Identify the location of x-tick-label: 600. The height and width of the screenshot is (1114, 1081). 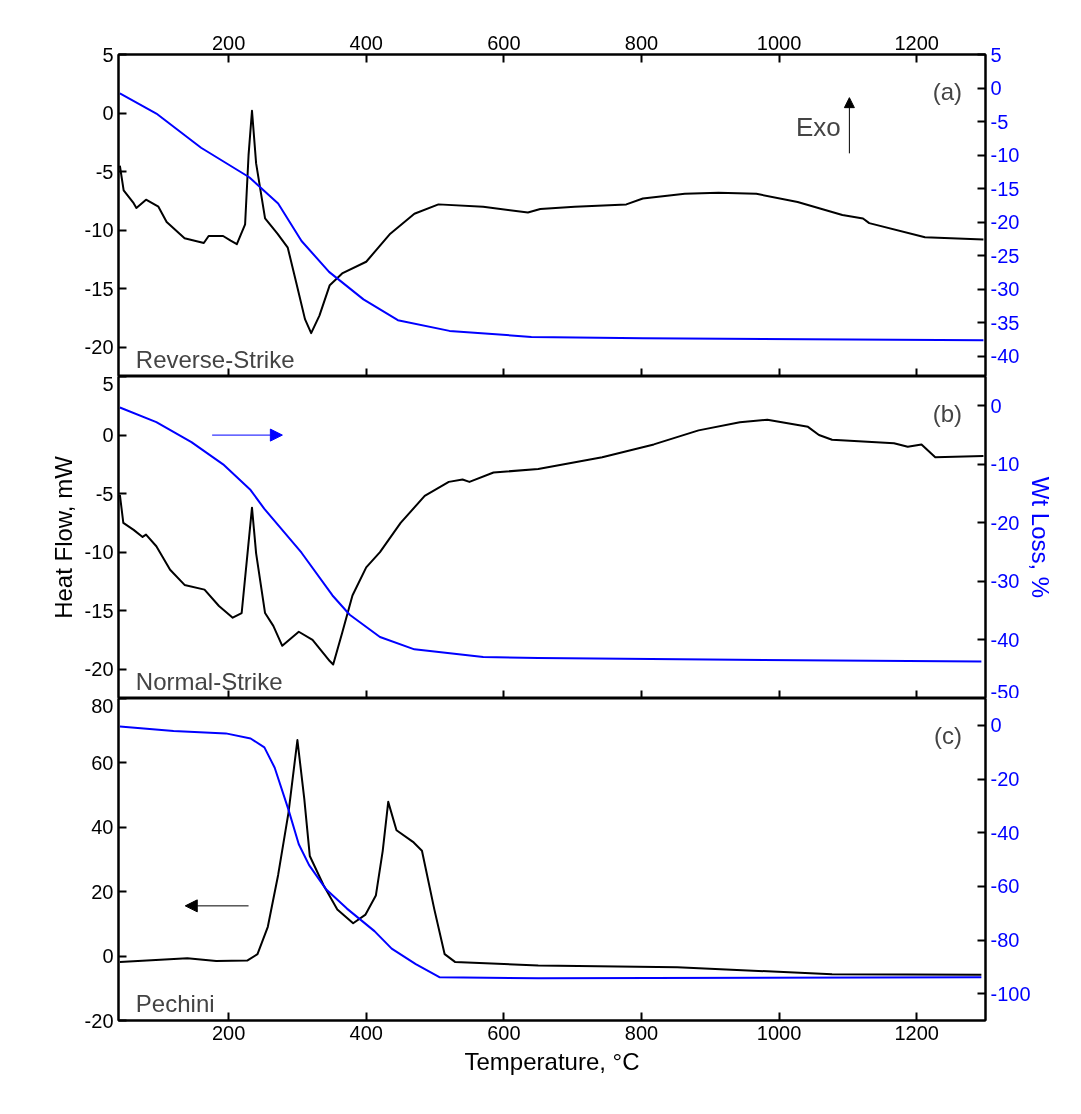
(504, 1032).